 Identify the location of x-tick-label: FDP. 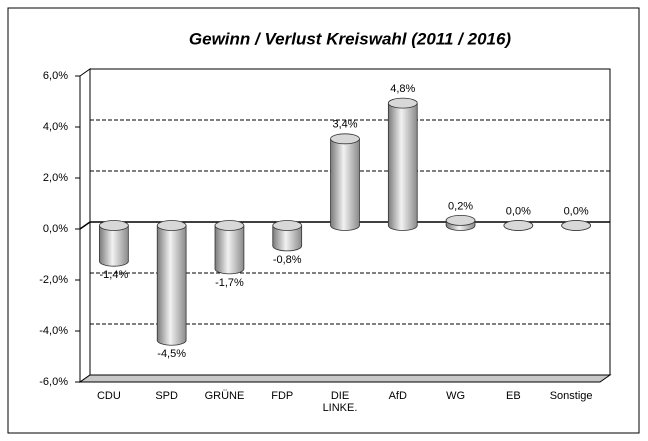
(282, 396).